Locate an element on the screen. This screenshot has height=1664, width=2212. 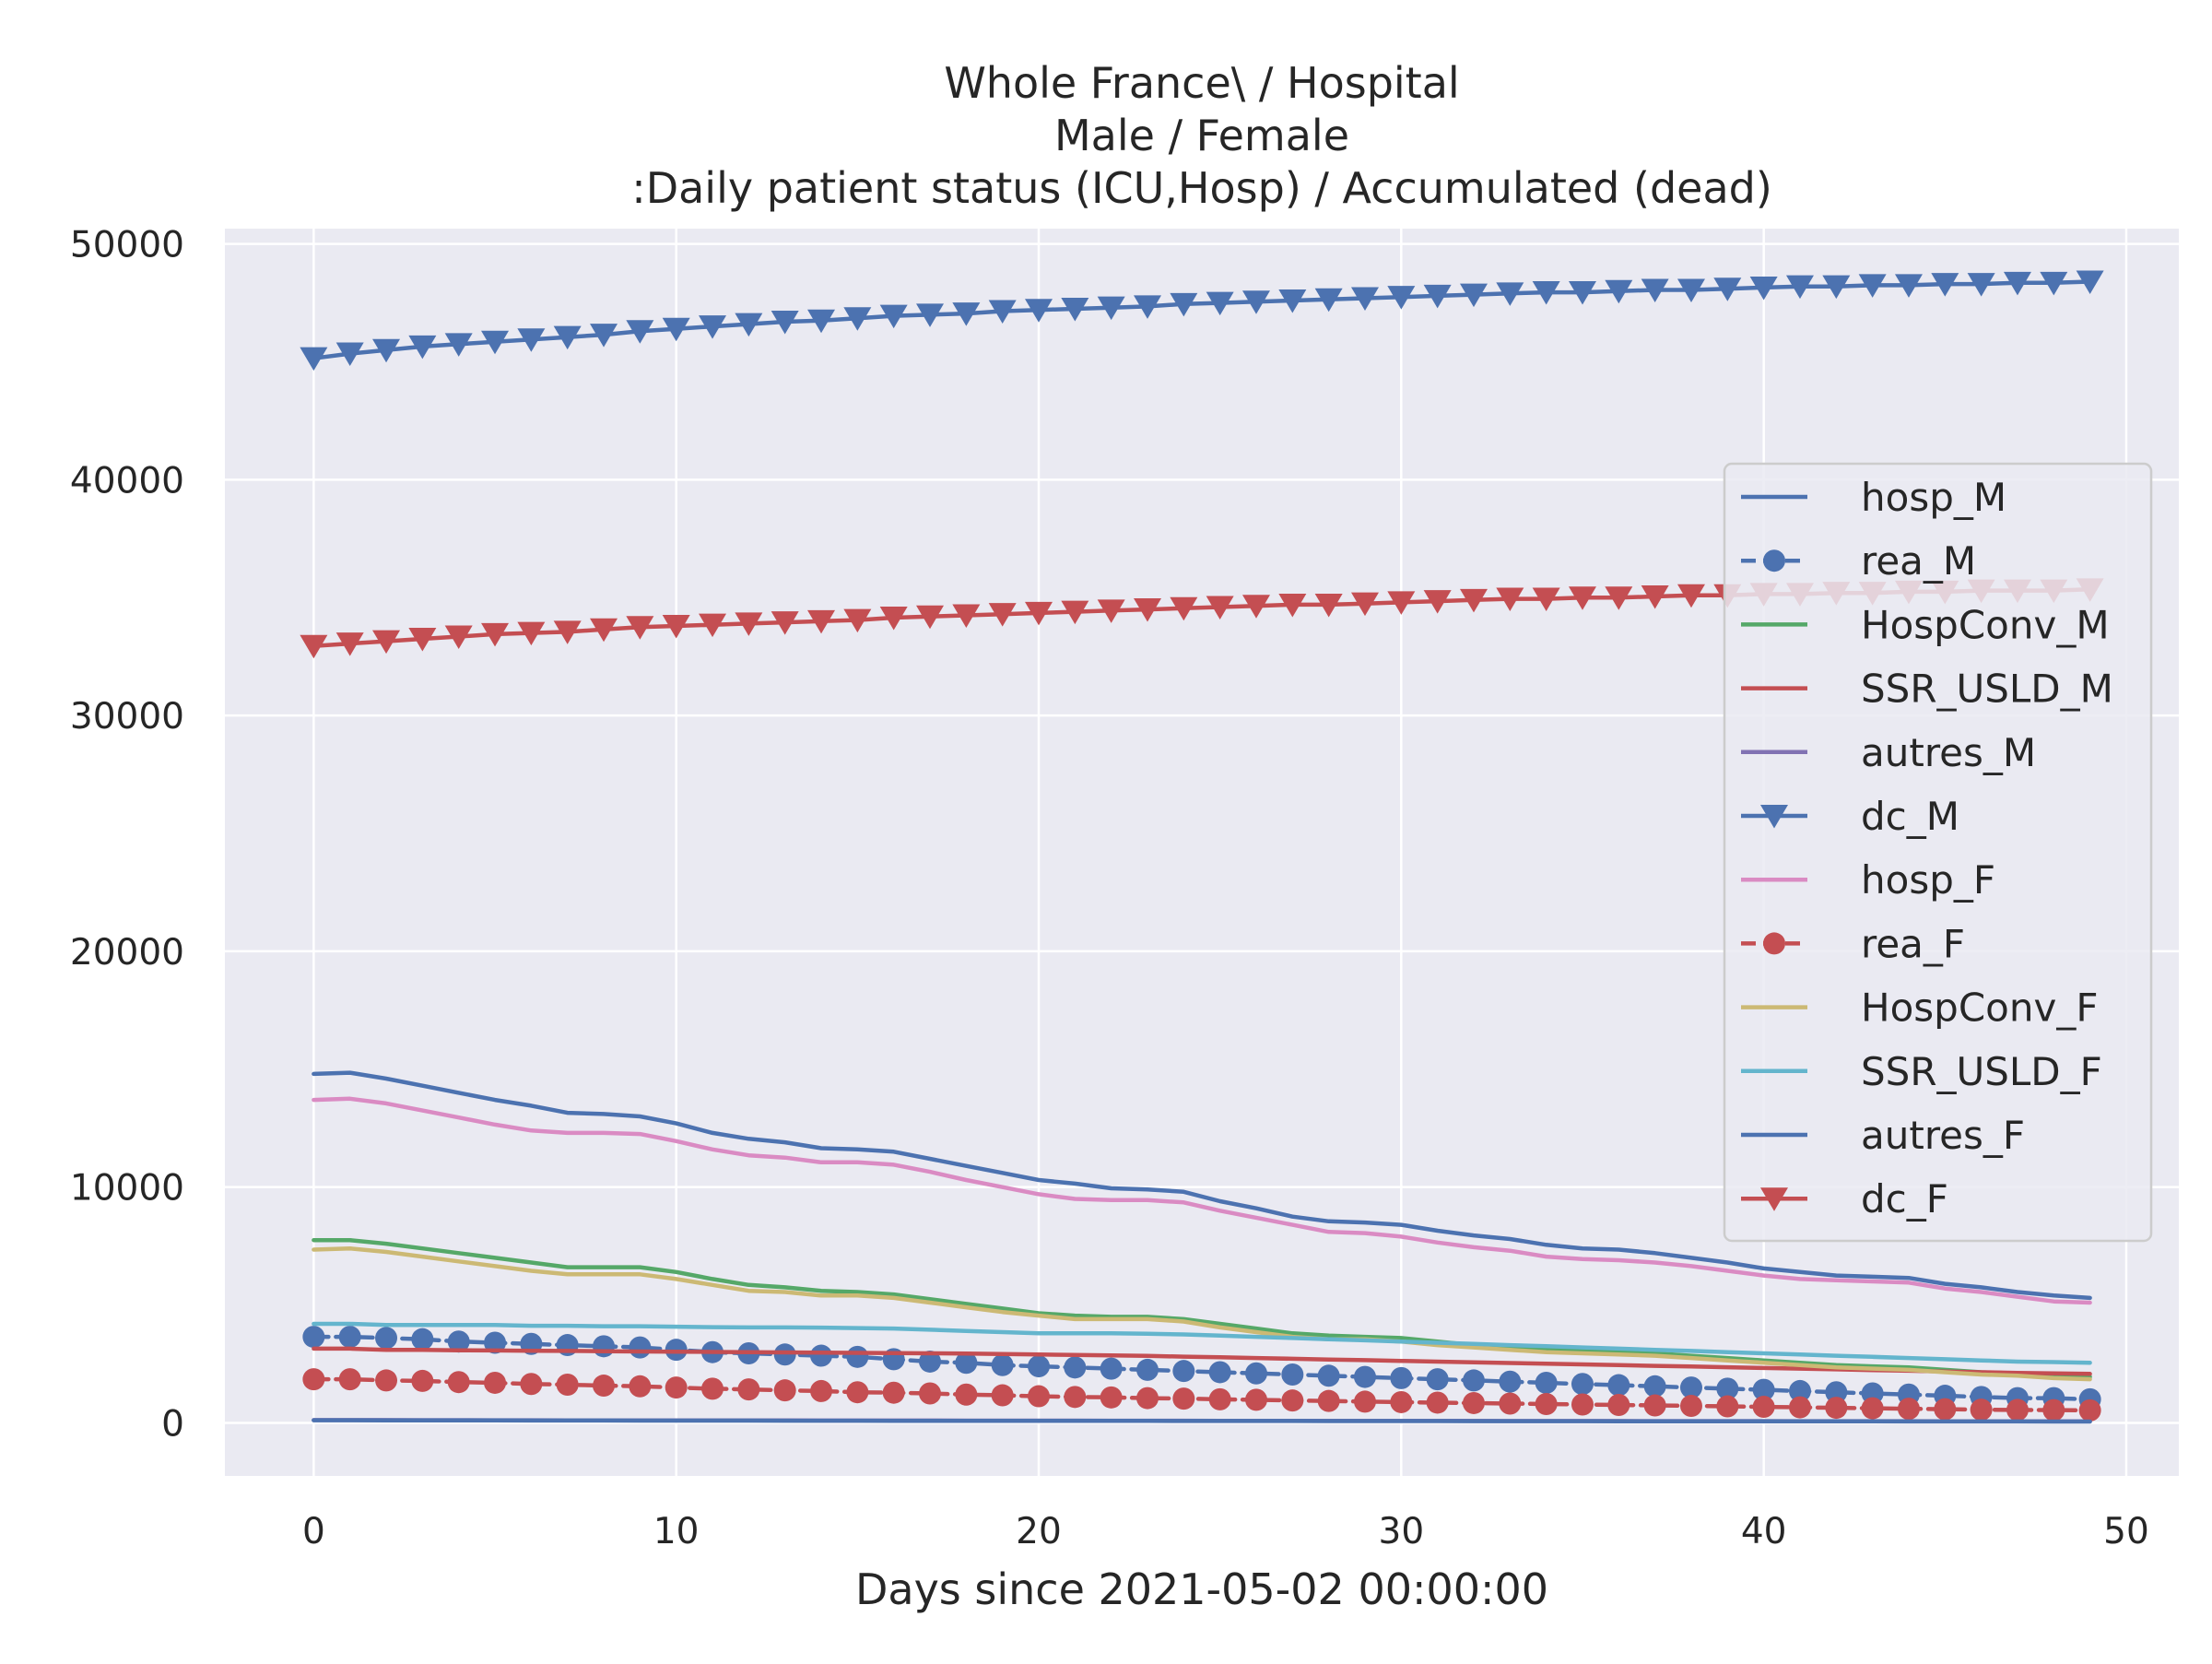
x-tick-label: 50 is located at coordinates (2126, 1531).